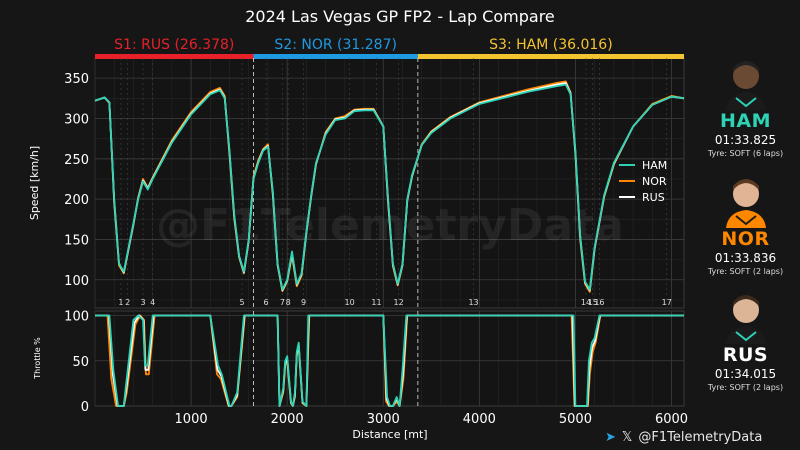 The width and height of the screenshot is (800, 450). Describe the element at coordinates (745, 387) in the screenshot. I see `tyre-info-rus: Tyre: SOFT (2 laps)` at that location.